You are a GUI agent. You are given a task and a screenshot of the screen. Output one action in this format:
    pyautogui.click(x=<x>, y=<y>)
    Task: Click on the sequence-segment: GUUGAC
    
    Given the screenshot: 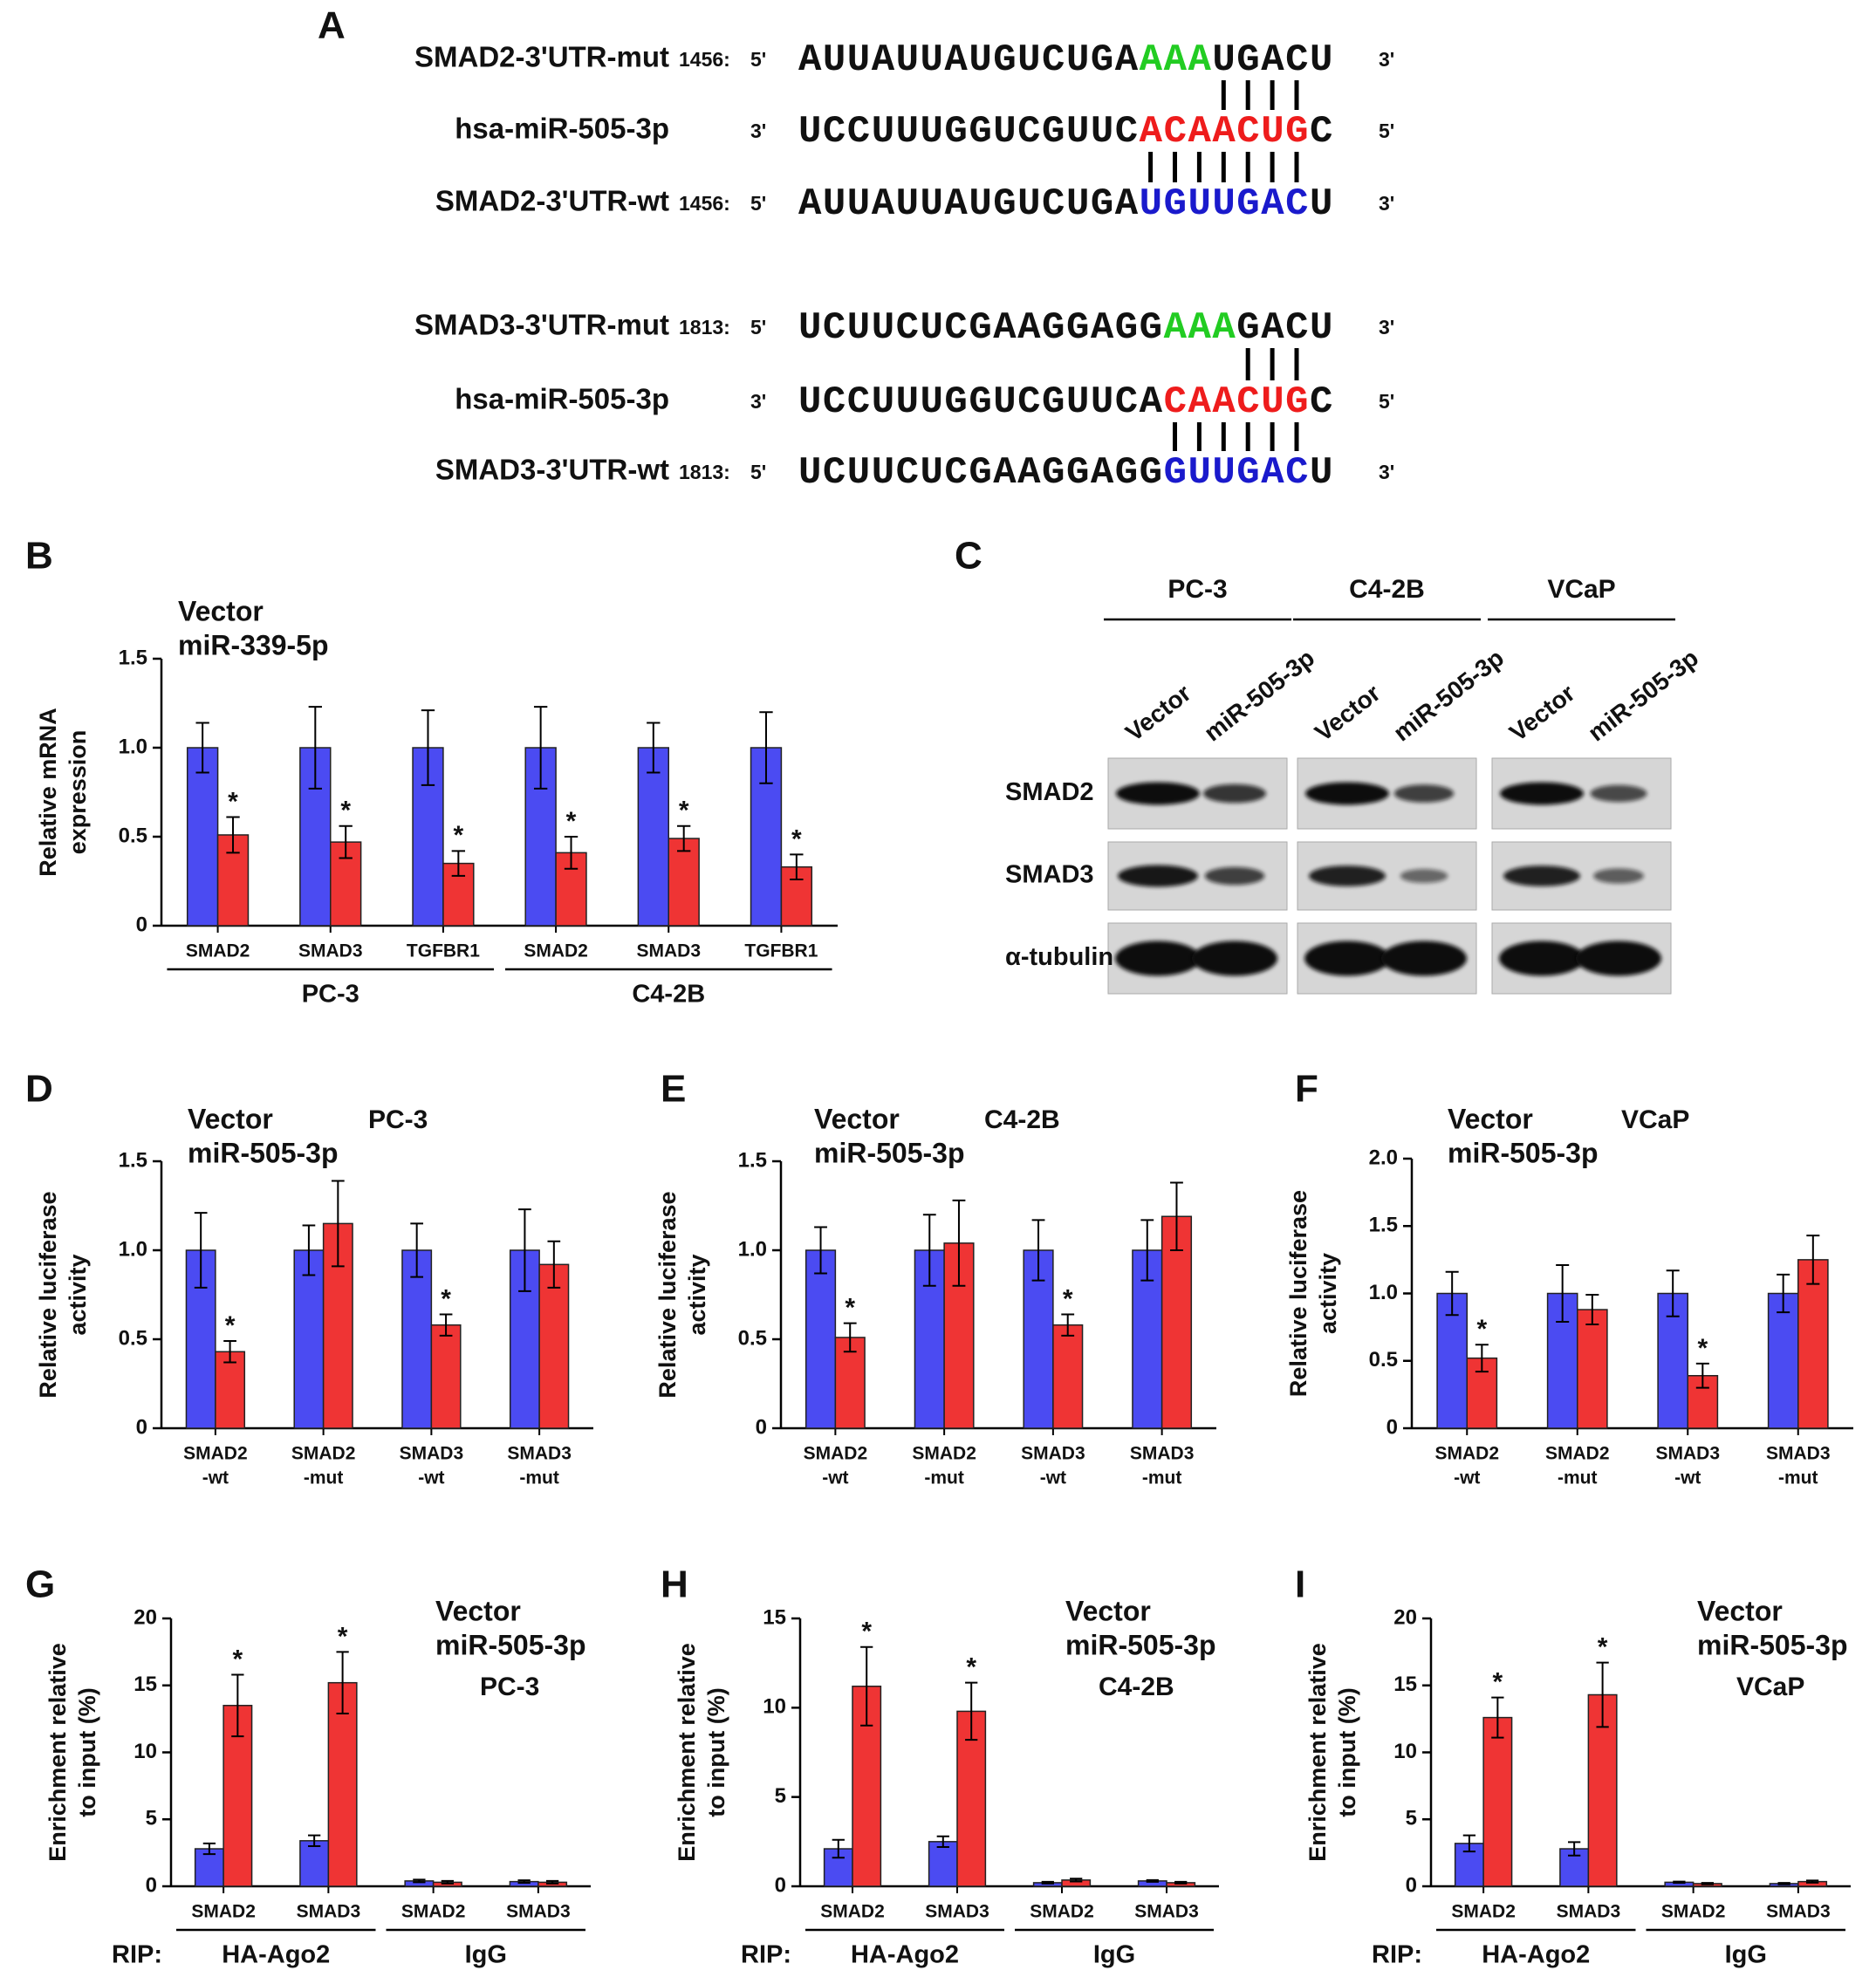 What is the action you would take?
    pyautogui.click(x=1237, y=473)
    